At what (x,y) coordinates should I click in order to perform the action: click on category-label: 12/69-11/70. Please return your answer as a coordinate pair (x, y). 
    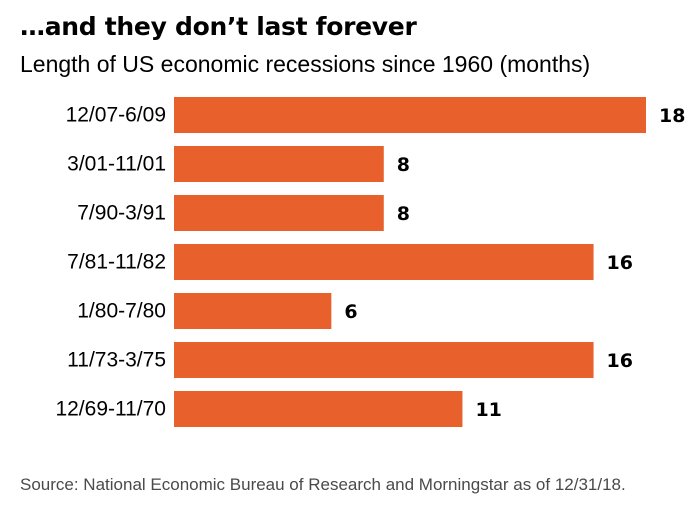
    Looking at the image, I should click on (110, 409).